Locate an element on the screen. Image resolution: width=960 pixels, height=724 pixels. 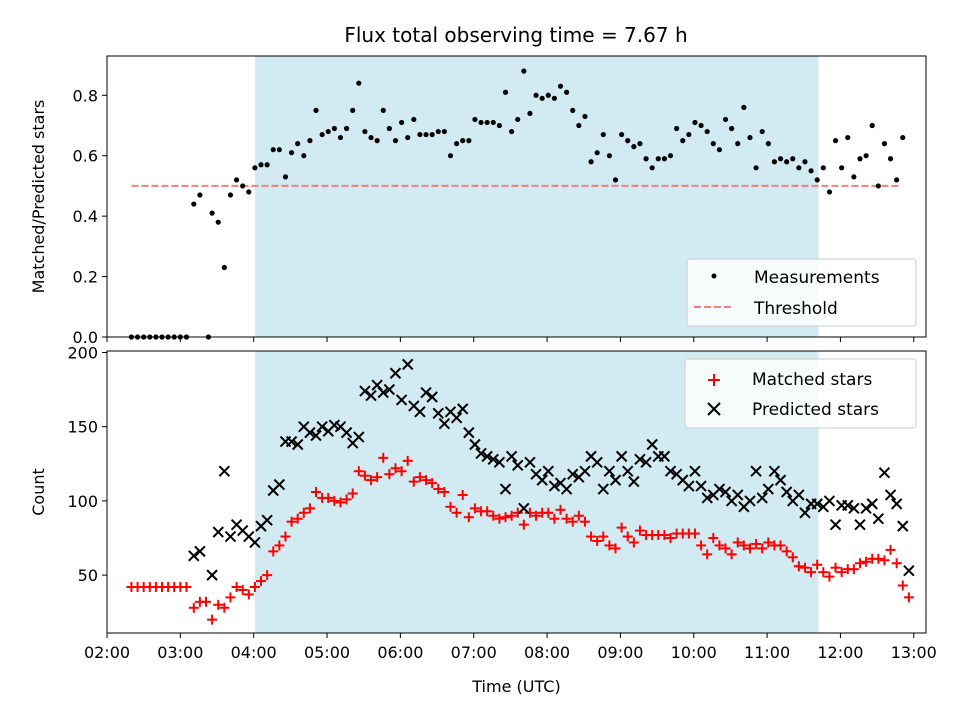
y-tick-label: 50 is located at coordinates (88, 575).